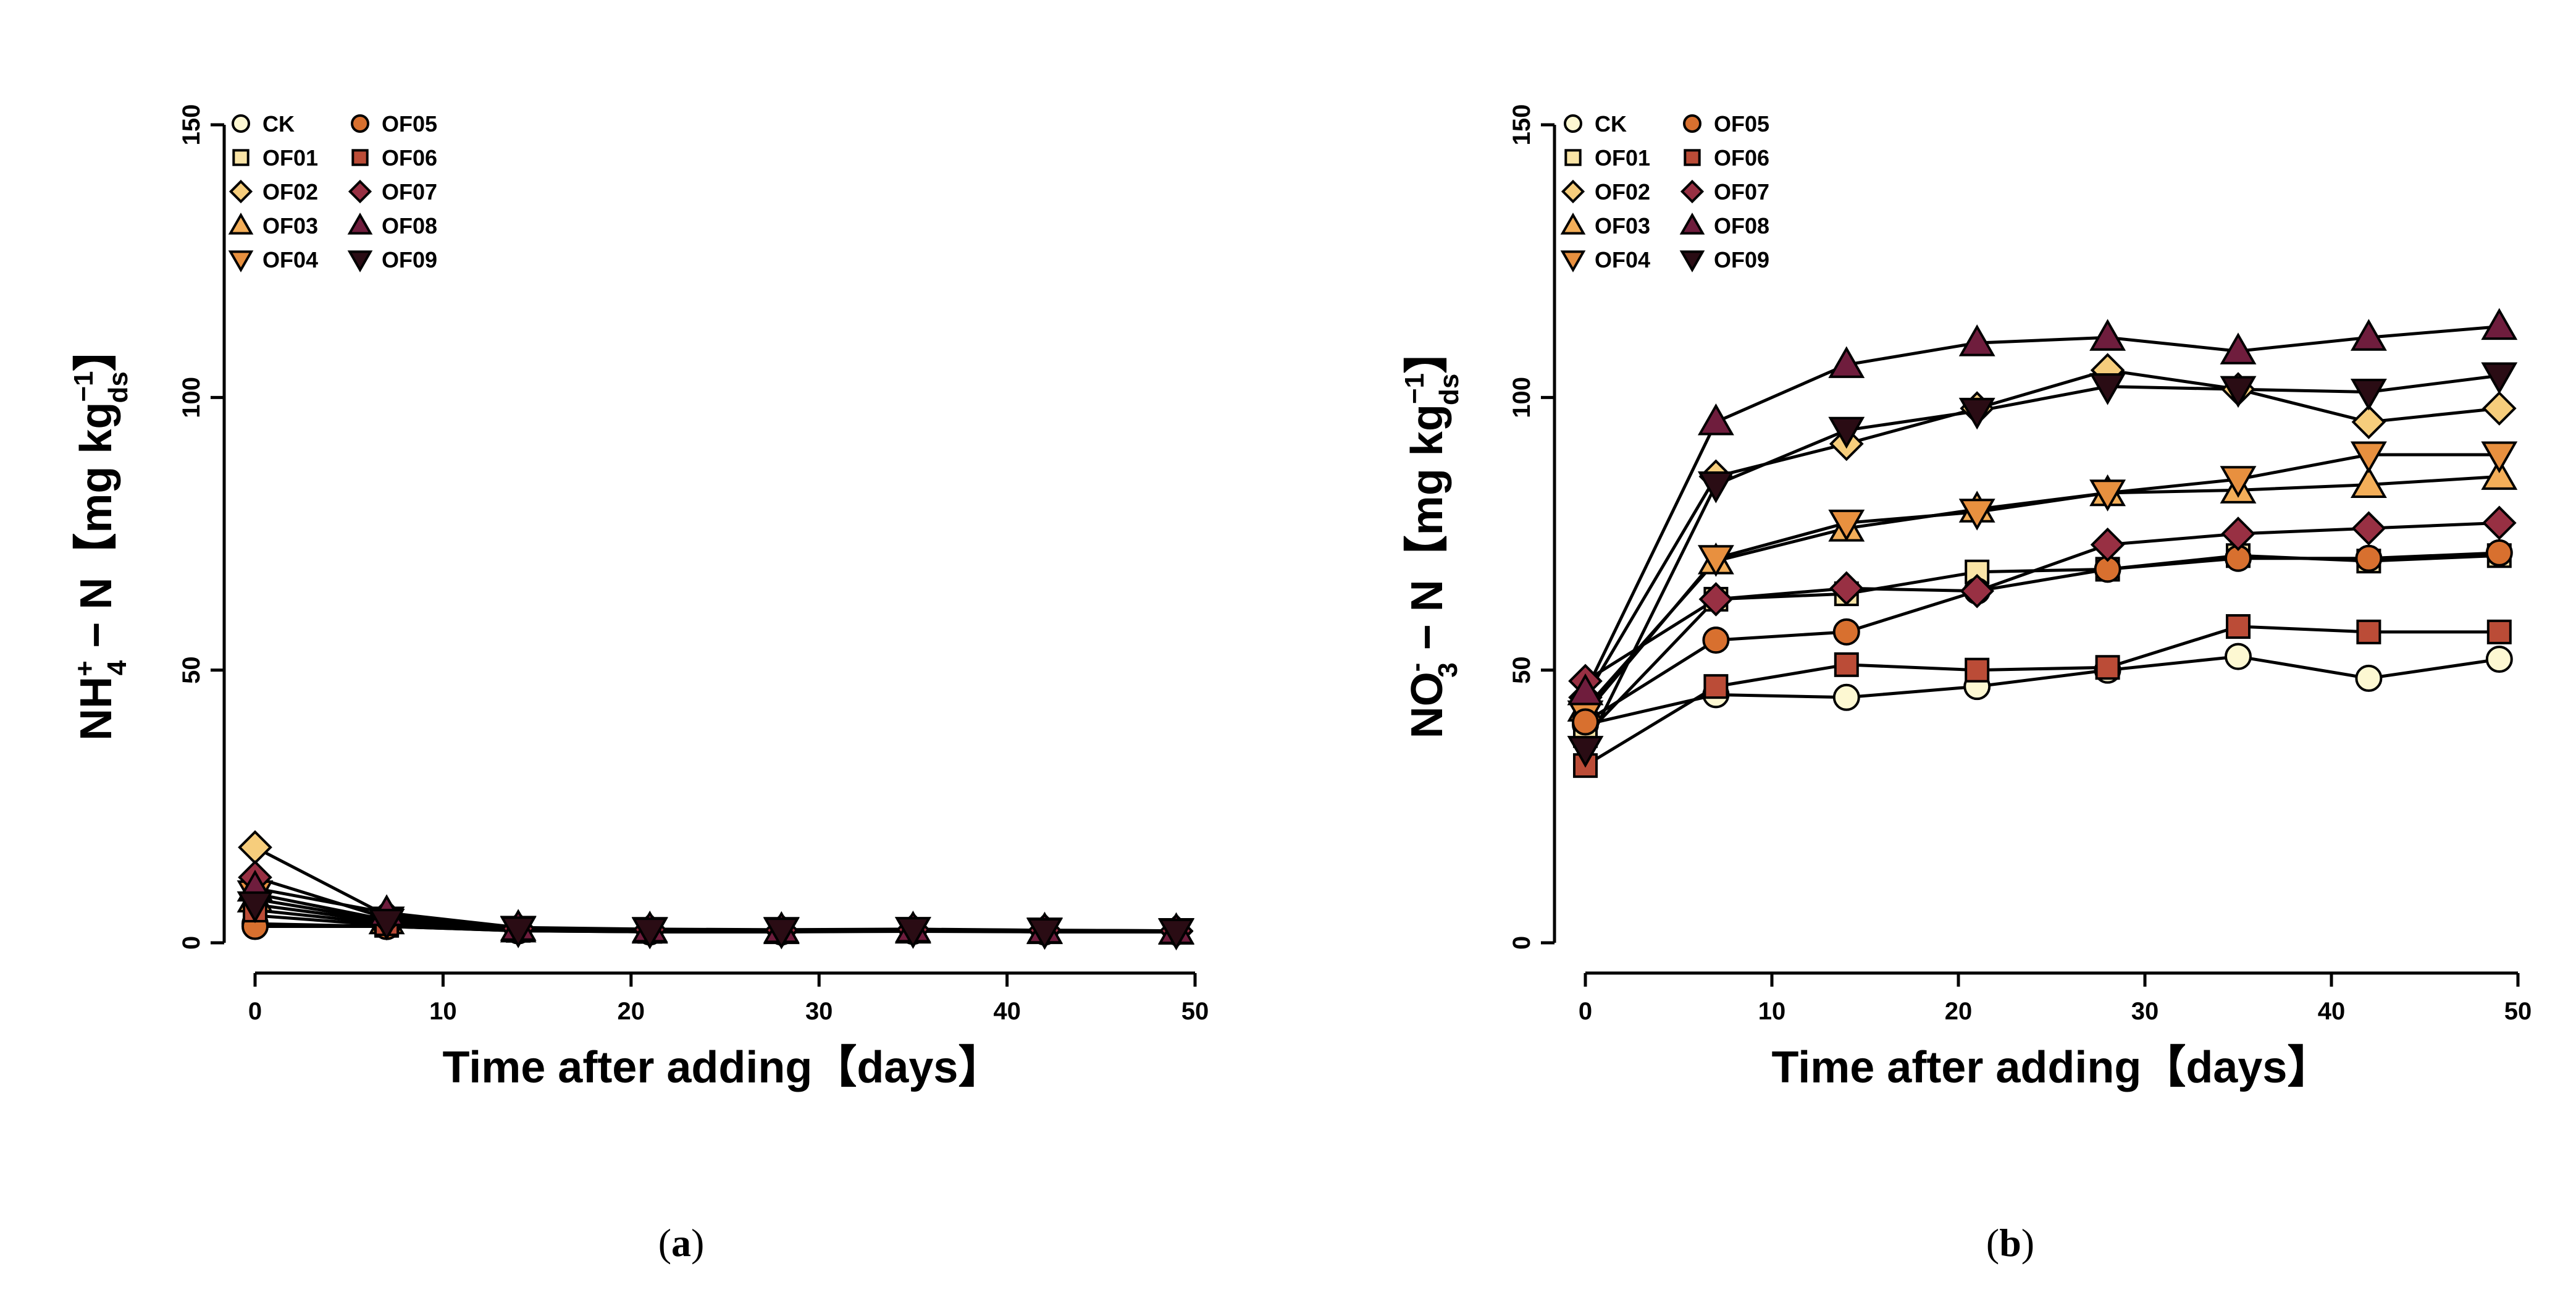  I want to click on panel-b-line-of04, so click(2042, 584).